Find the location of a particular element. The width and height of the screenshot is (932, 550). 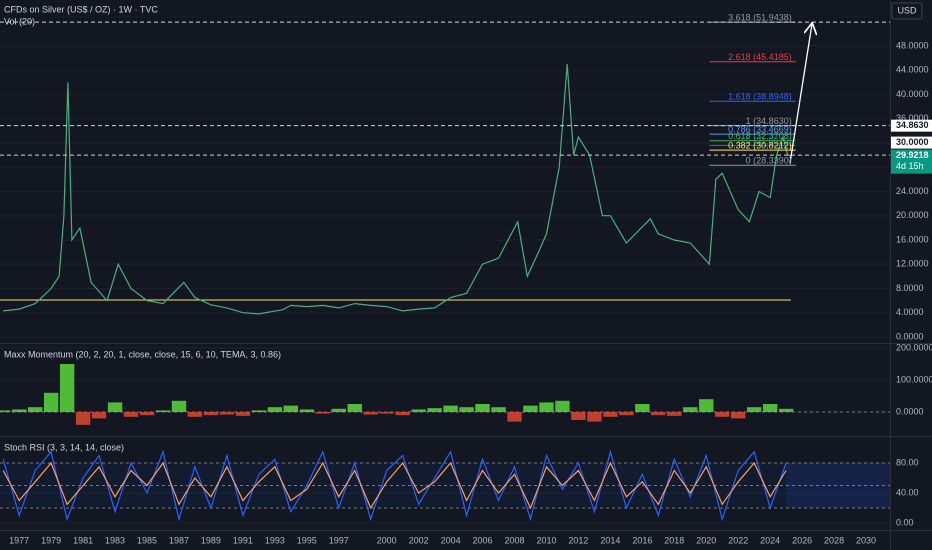

y-tick-label: 48.0000 is located at coordinates (912, 45).